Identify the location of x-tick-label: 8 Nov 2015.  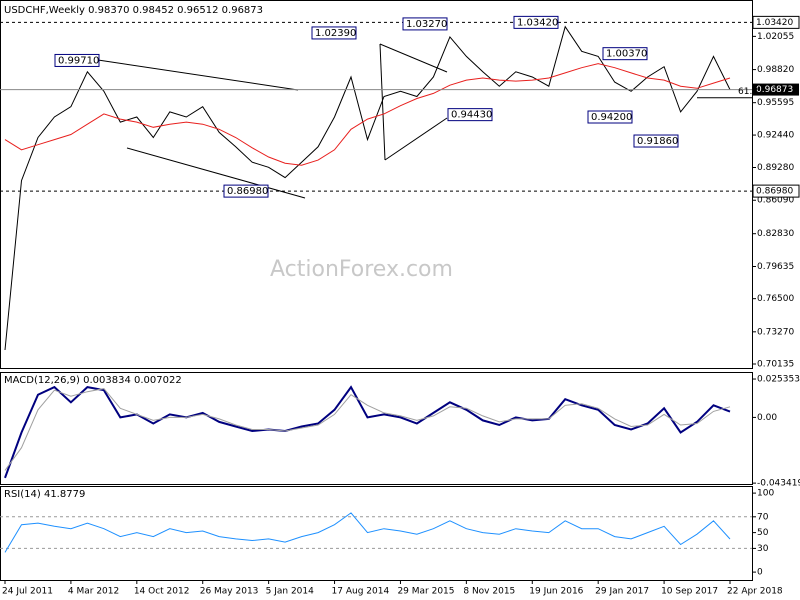
(489, 592).